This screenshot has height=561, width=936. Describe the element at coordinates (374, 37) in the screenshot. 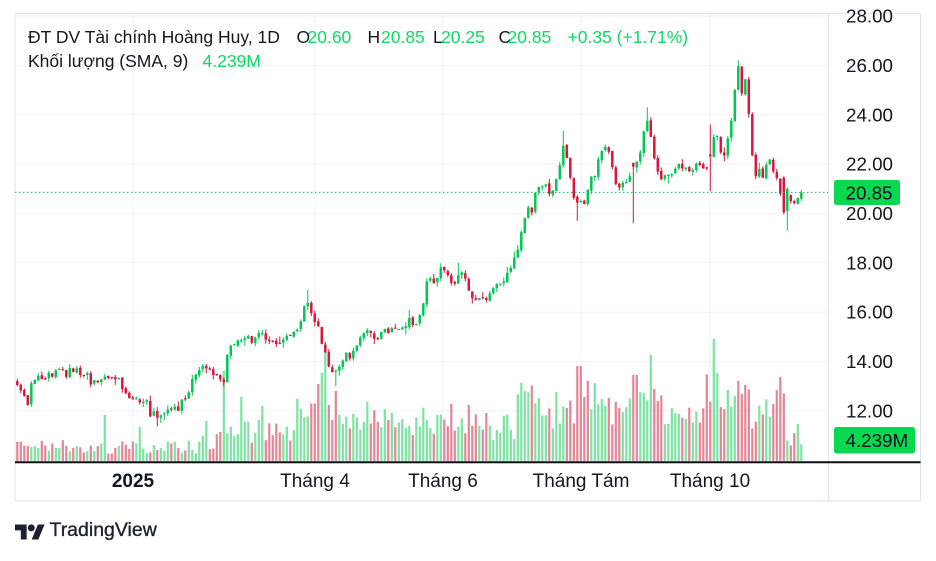

I see `svg-text: H` at that location.